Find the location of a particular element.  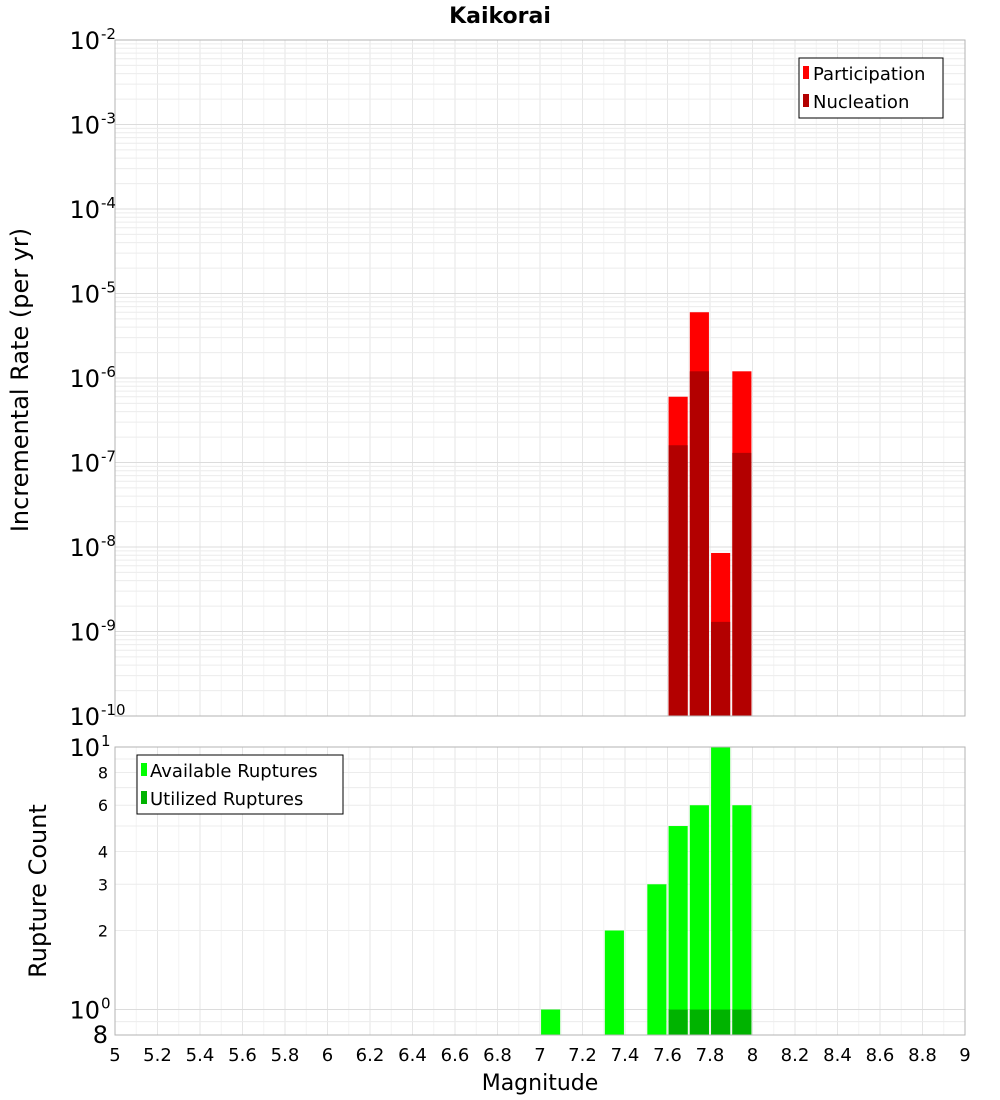

x-tick-label: 7.6 is located at coordinates (667, 1055).